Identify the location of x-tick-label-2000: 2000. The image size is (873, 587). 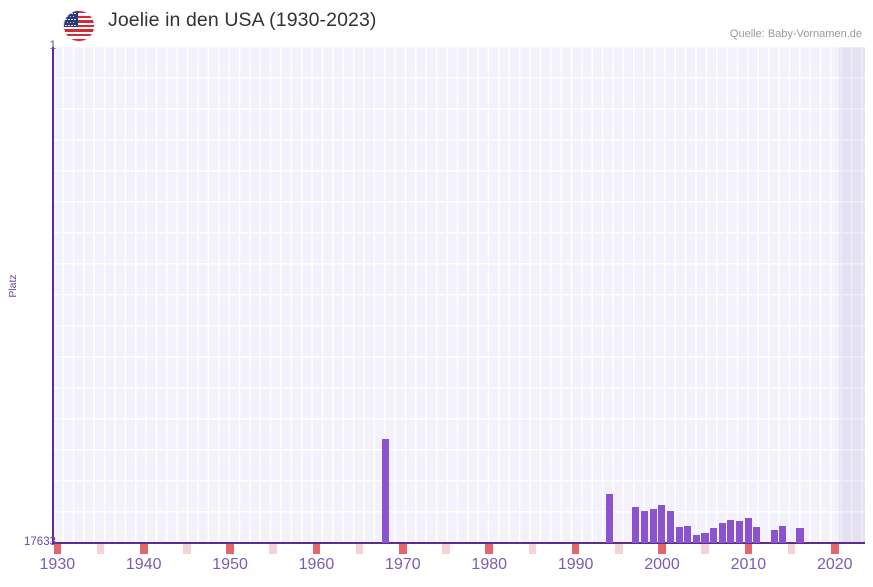
(662, 564).